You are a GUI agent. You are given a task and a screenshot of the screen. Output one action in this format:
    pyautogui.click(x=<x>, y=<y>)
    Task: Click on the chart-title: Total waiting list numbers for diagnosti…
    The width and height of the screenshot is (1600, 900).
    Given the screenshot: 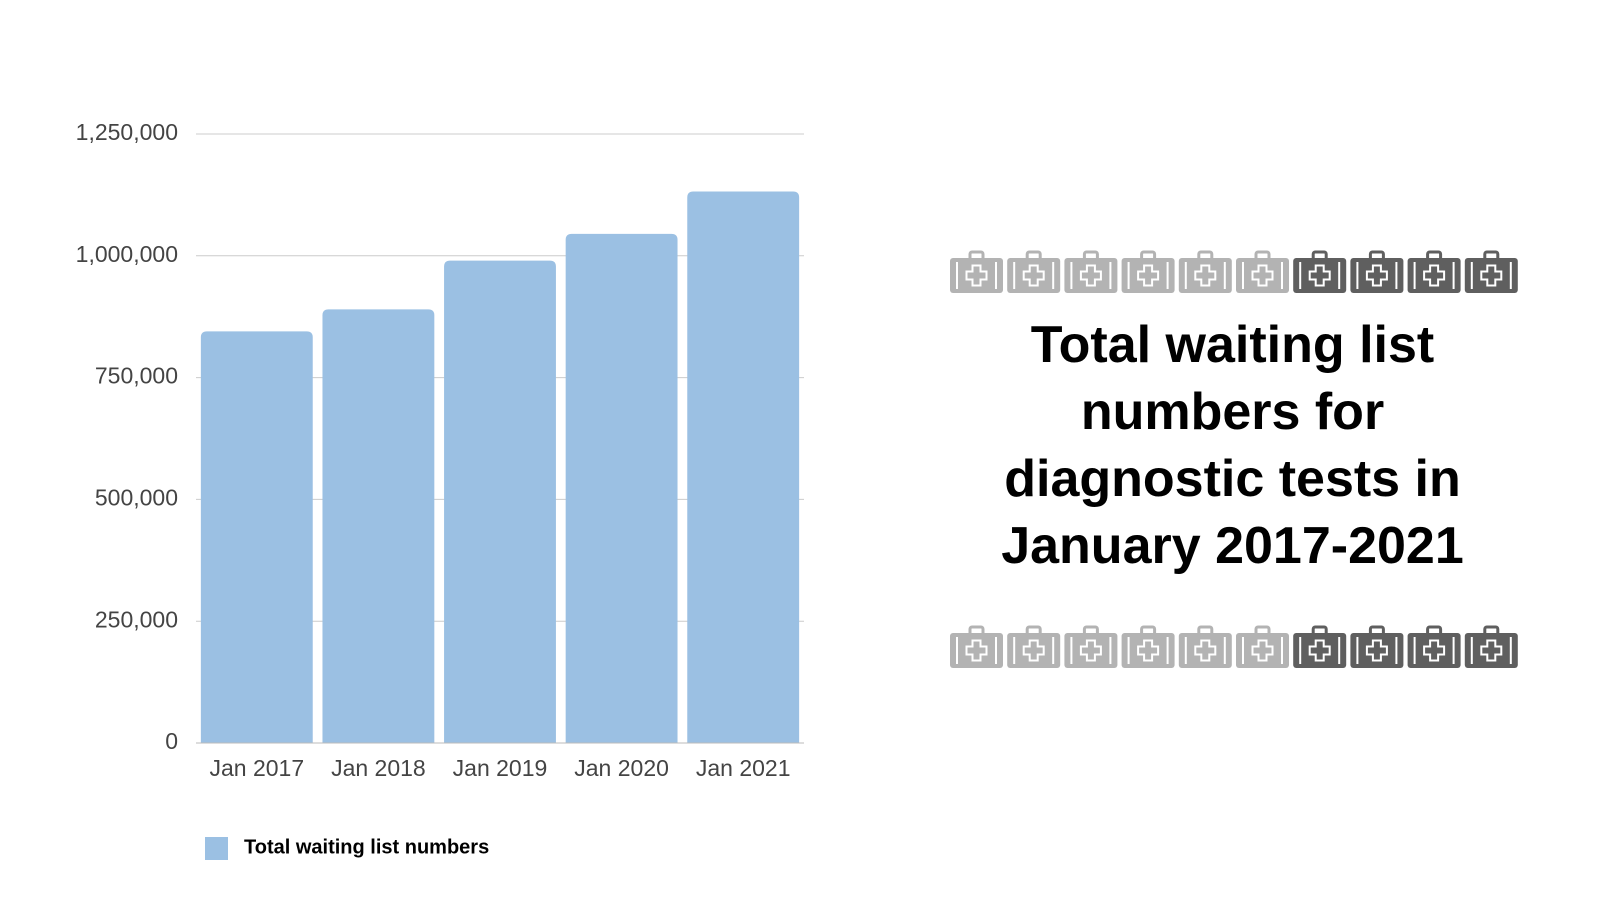 What is the action you would take?
    pyautogui.click(x=1232, y=445)
    